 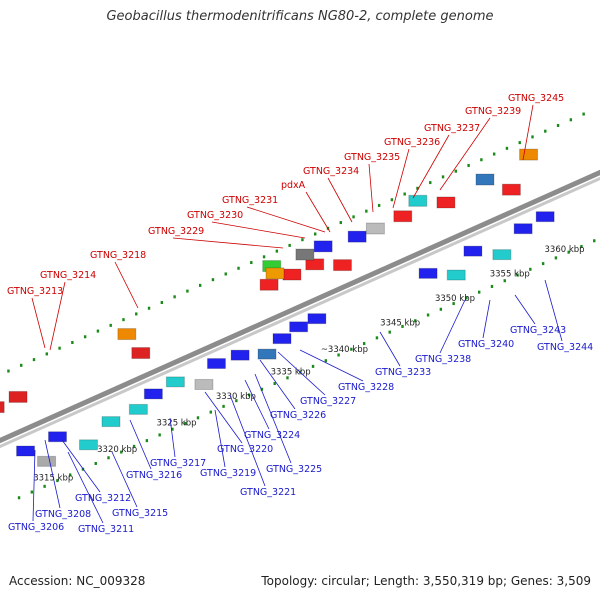 I want to click on gene-label: GTNG_3212, so click(x=103, y=498).